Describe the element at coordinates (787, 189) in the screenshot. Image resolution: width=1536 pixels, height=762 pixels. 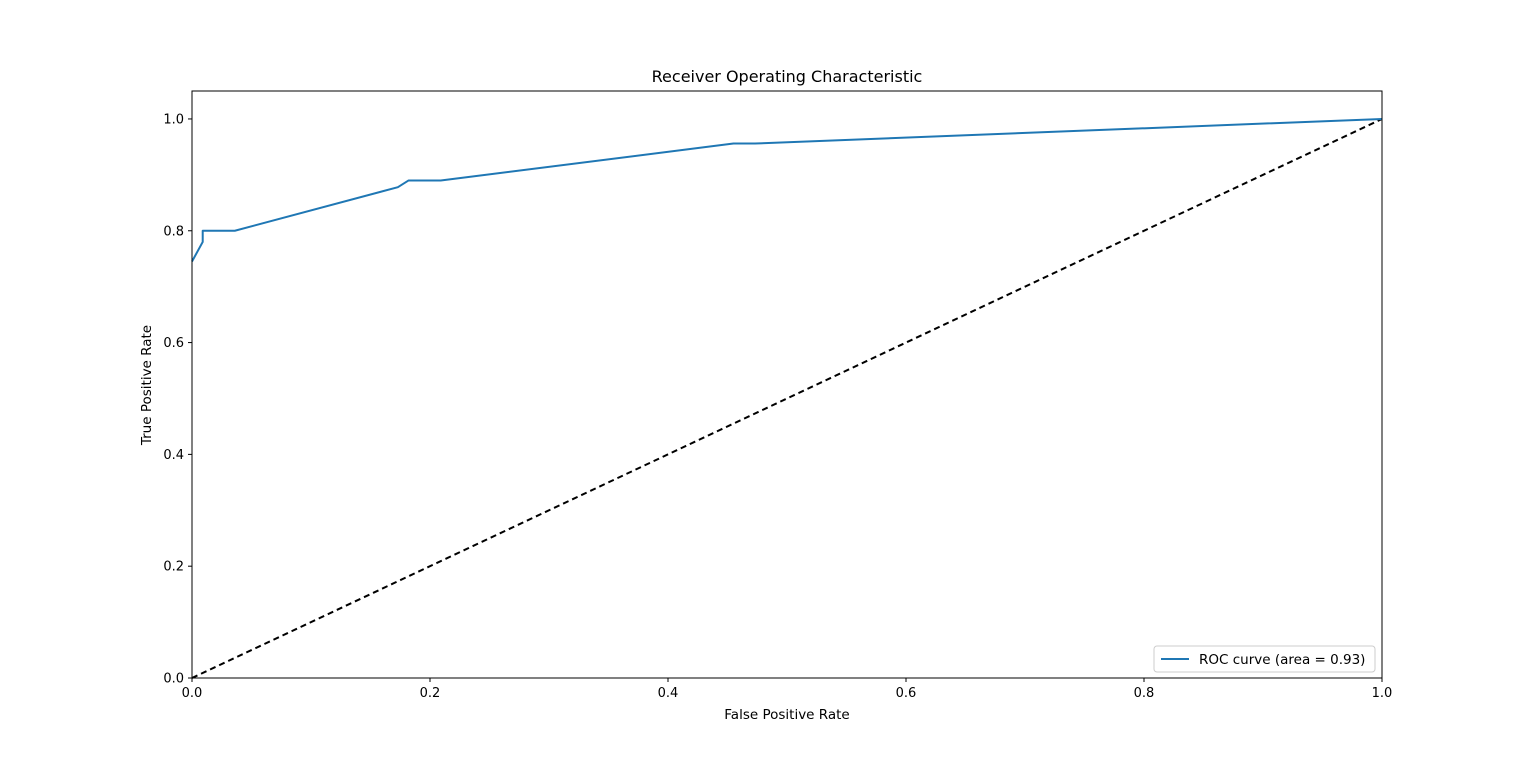
I see `roc-curve-line` at that location.